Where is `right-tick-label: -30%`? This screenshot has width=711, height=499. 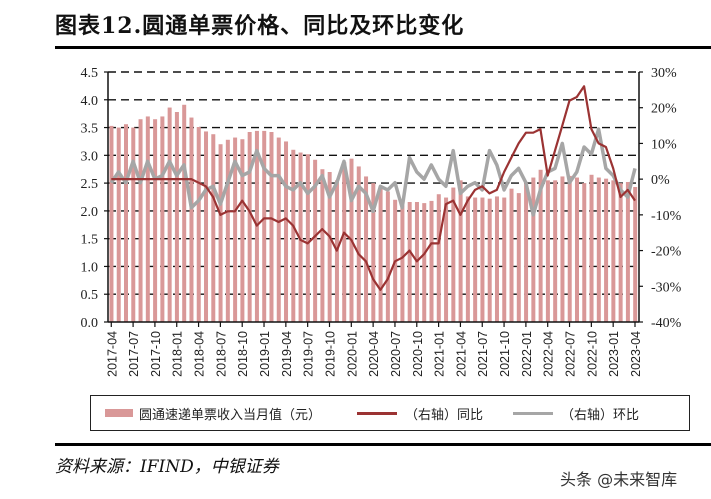
right-tick-label: -30% is located at coordinates (666, 287).